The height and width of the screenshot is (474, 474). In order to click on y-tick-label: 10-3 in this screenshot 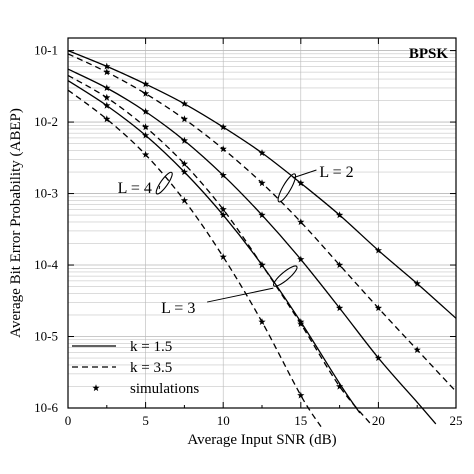, I will do `click(46, 193)`.